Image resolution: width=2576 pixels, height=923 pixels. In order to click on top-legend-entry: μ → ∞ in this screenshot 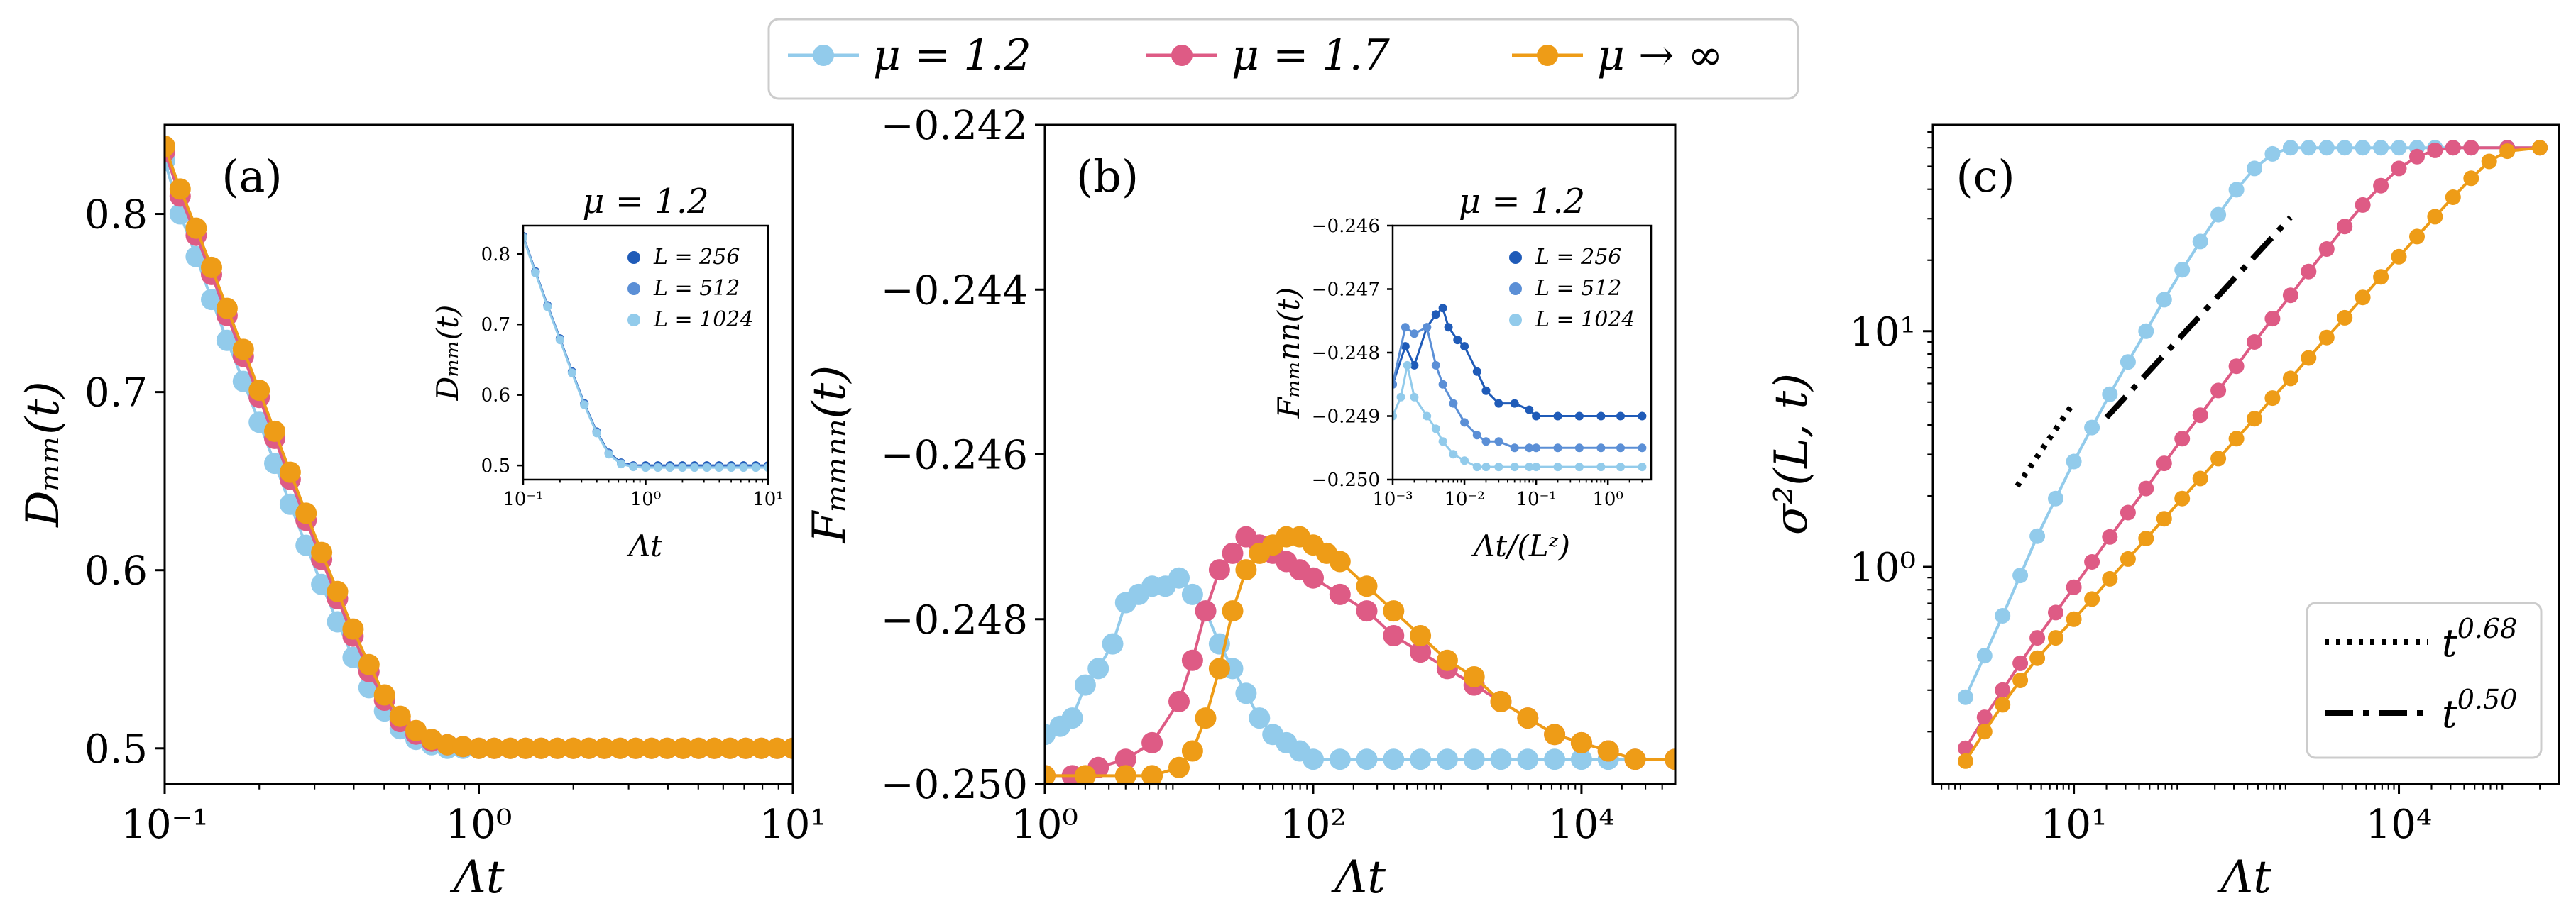, I will do `click(1617, 55)`.